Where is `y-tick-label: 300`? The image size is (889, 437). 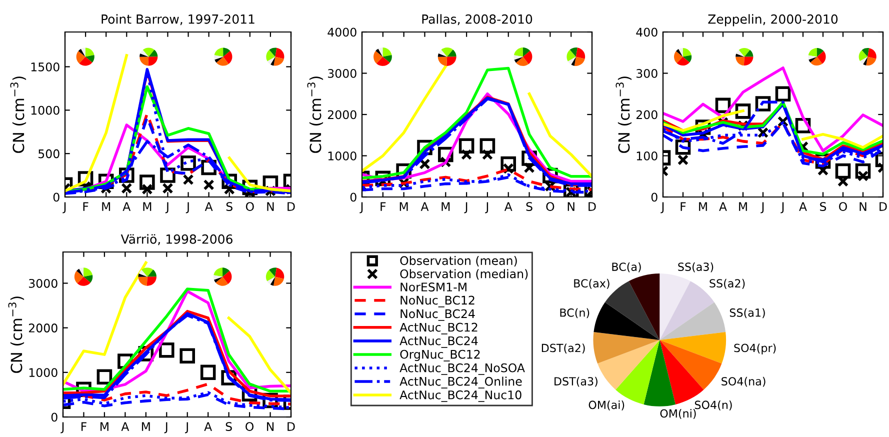
y-tick-label: 300 is located at coordinates (647, 73).